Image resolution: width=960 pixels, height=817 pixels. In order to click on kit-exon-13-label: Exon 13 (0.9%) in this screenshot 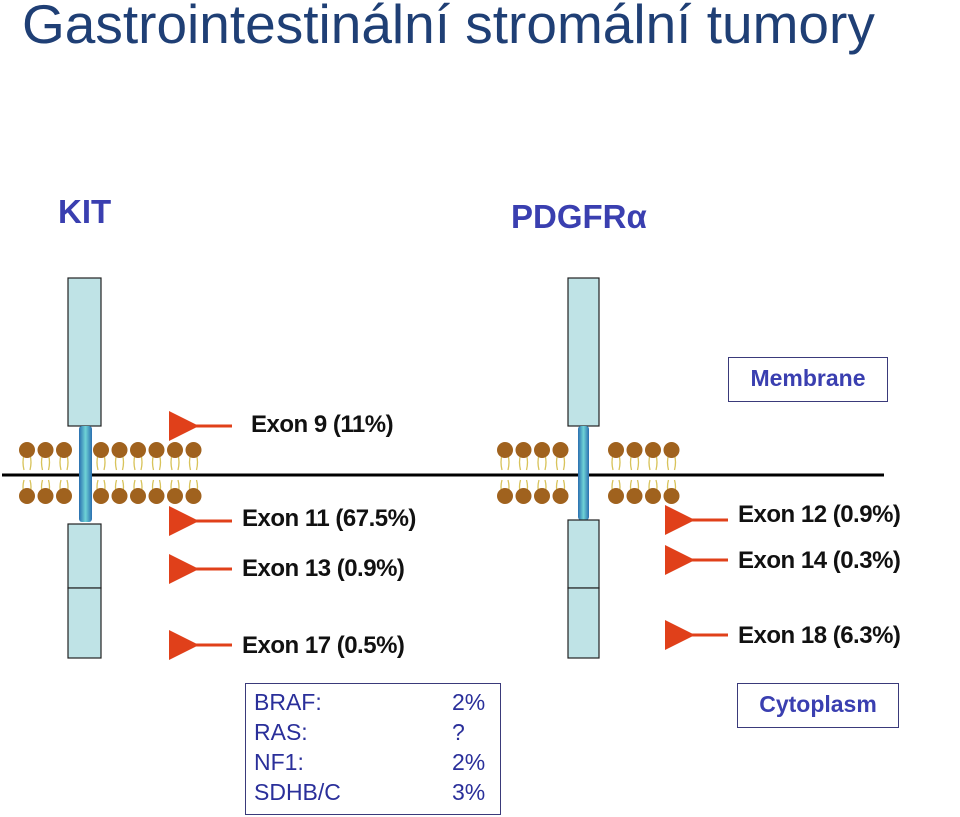, I will do `click(323, 568)`.